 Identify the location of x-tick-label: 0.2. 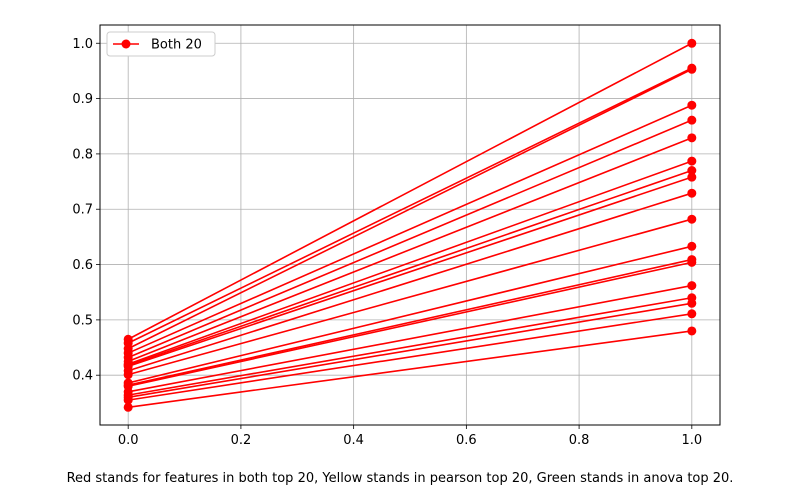
(241, 440).